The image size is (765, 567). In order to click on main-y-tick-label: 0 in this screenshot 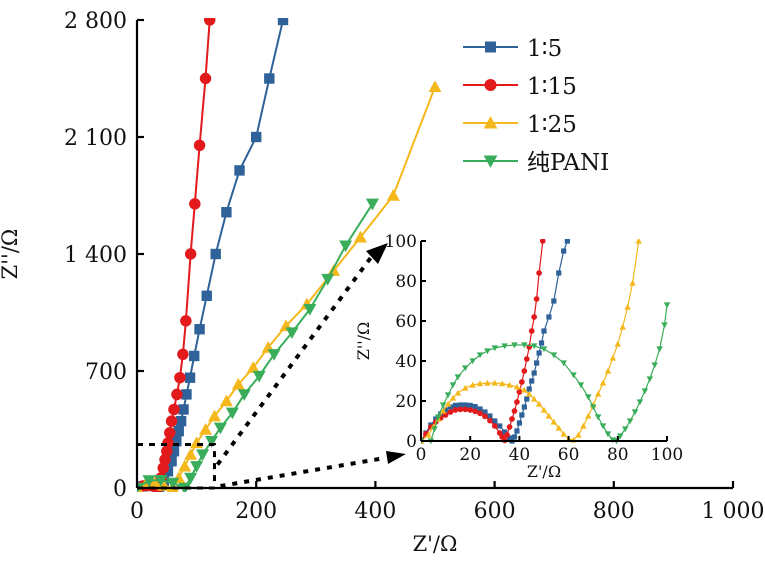, I will do `click(120, 489)`.